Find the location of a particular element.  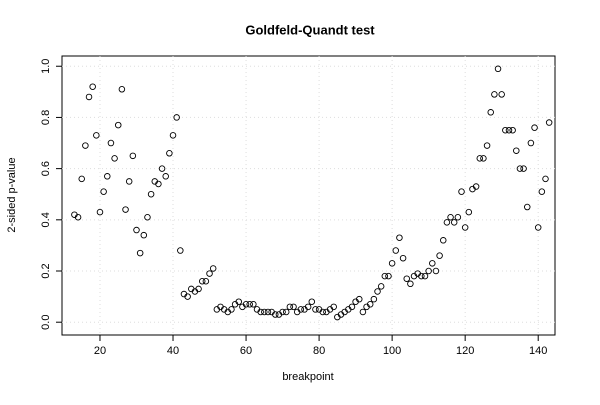

x-tick-label: 80 is located at coordinates (319, 351).